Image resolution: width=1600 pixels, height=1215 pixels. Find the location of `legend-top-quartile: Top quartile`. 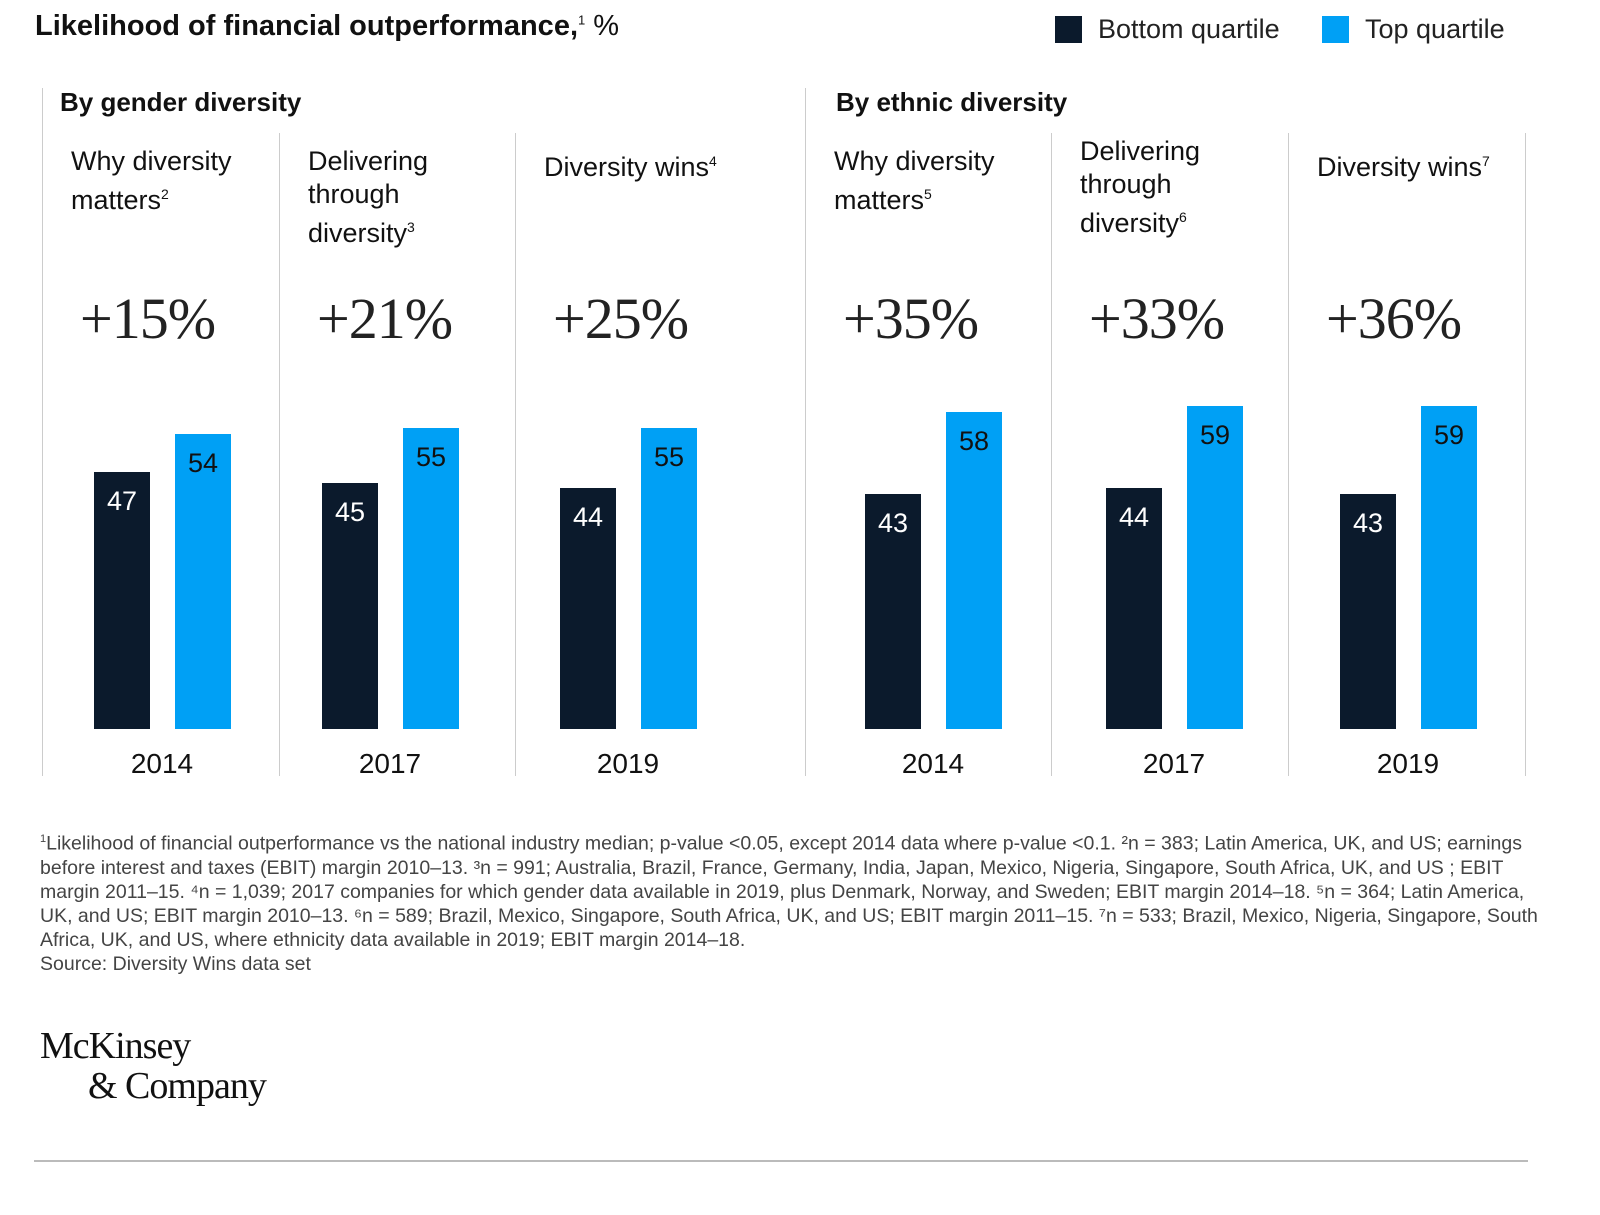

legend-top-quartile: Top quartile is located at coordinates (1413, 29).